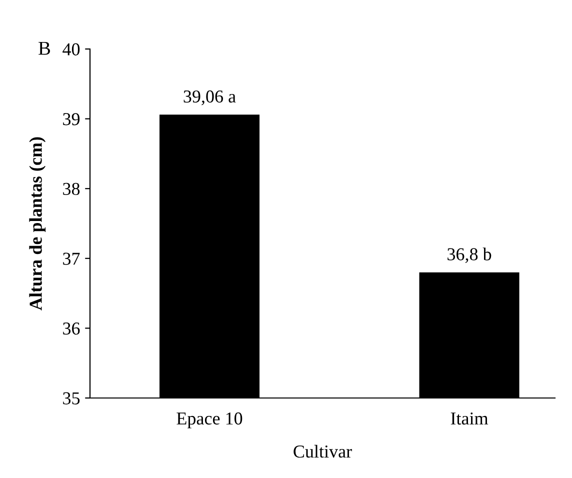 The height and width of the screenshot is (478, 572). What do you see at coordinates (71, 119) in the screenshot?
I see `y-tick-label: 39` at bounding box center [71, 119].